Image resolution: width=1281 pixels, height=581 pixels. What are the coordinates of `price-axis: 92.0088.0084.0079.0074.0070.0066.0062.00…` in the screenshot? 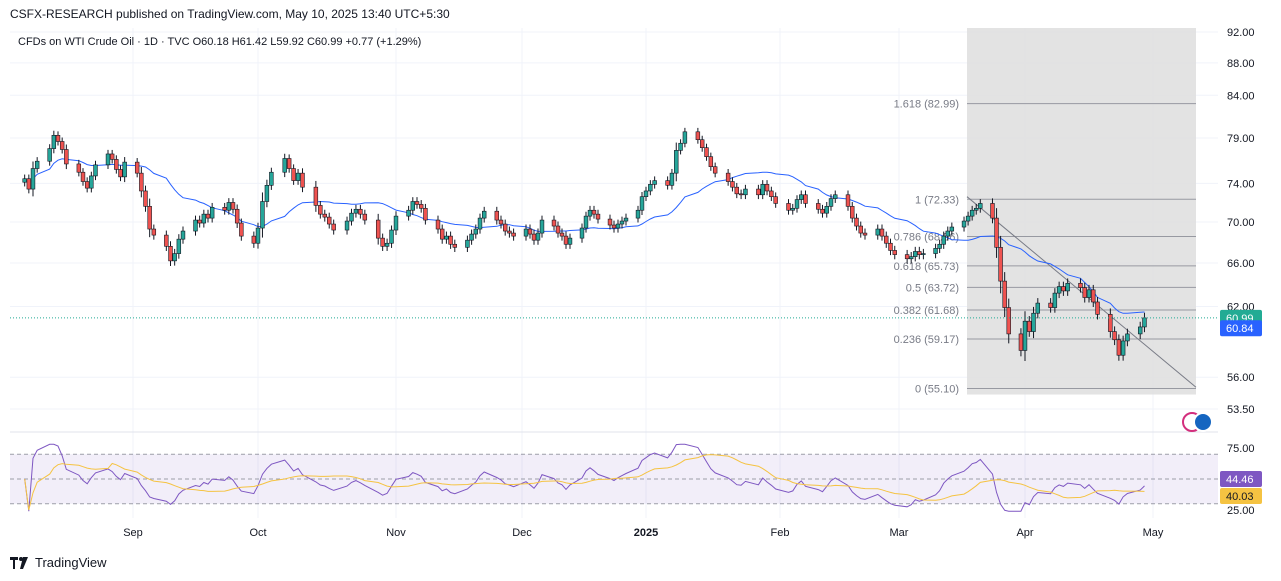 It's located at (1241, 272).